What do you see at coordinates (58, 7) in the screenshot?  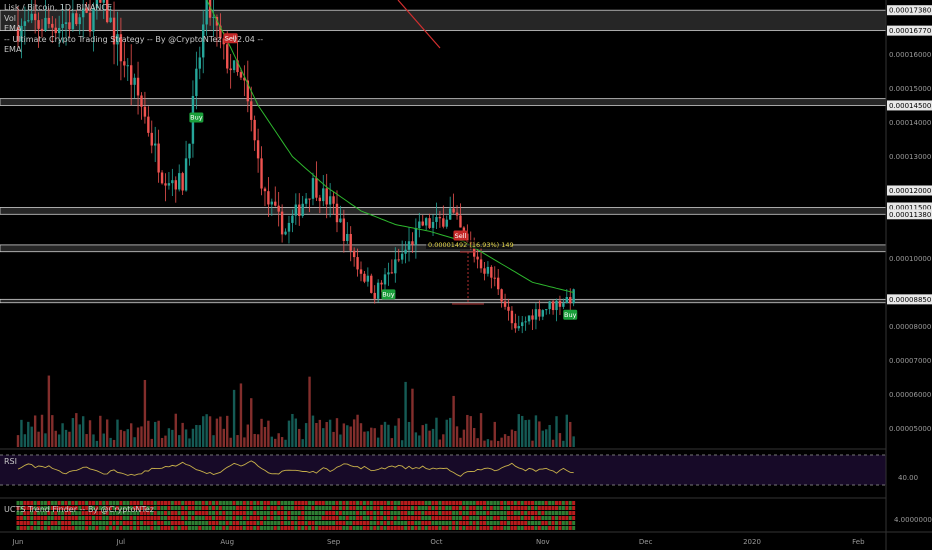 I see `symbol-title: Lisk / Bitcoin, 1D, BINANCE` at bounding box center [58, 7].